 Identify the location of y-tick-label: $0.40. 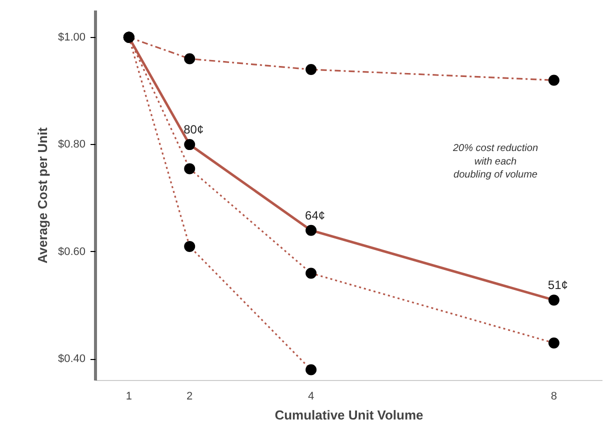
(72, 359).